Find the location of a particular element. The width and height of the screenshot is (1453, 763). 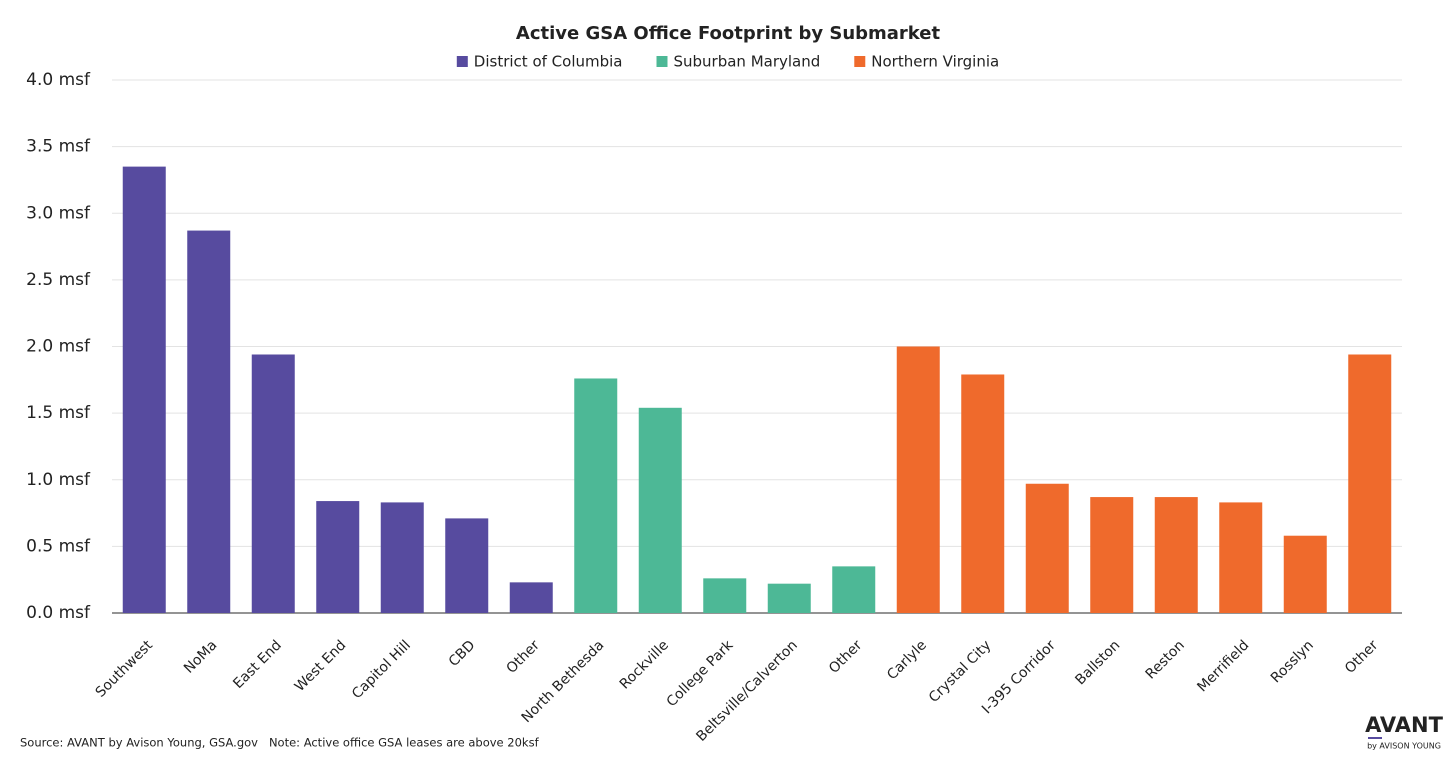

x-tick-label: Capitol Hill is located at coordinates (381, 669).